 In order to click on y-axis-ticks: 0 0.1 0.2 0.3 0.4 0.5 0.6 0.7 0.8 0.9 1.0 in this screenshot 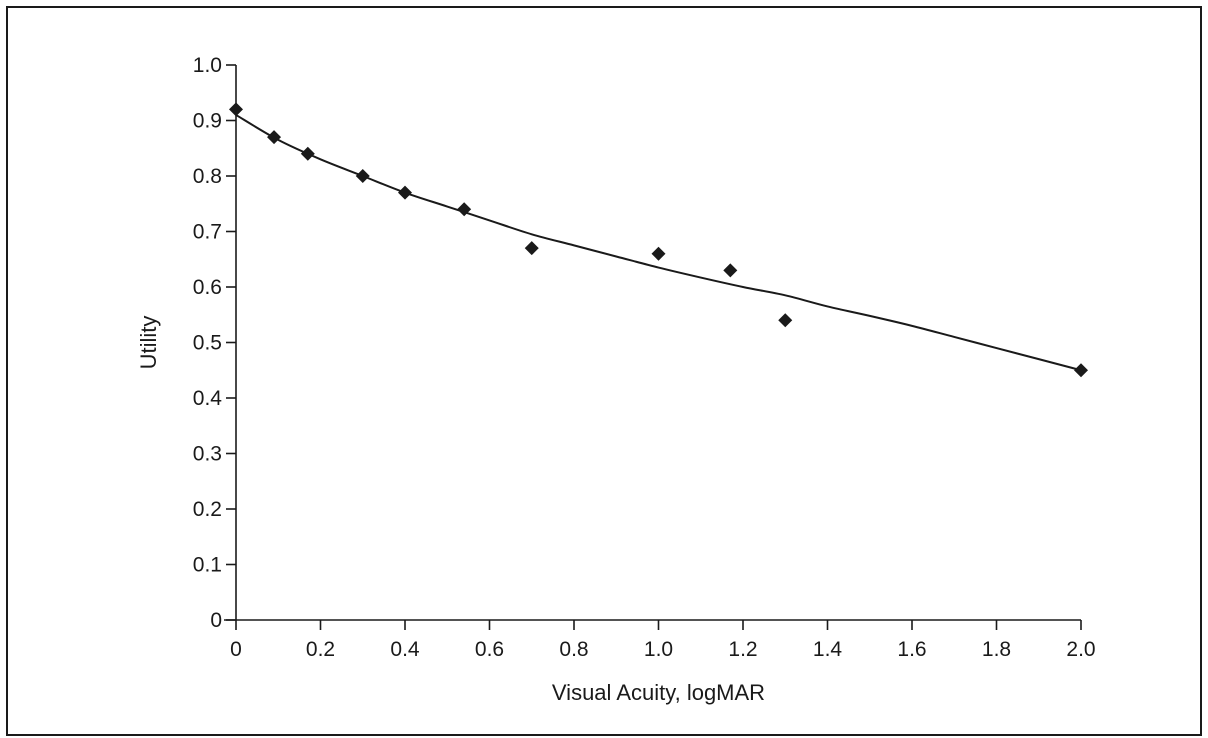, I will do `click(214, 343)`.